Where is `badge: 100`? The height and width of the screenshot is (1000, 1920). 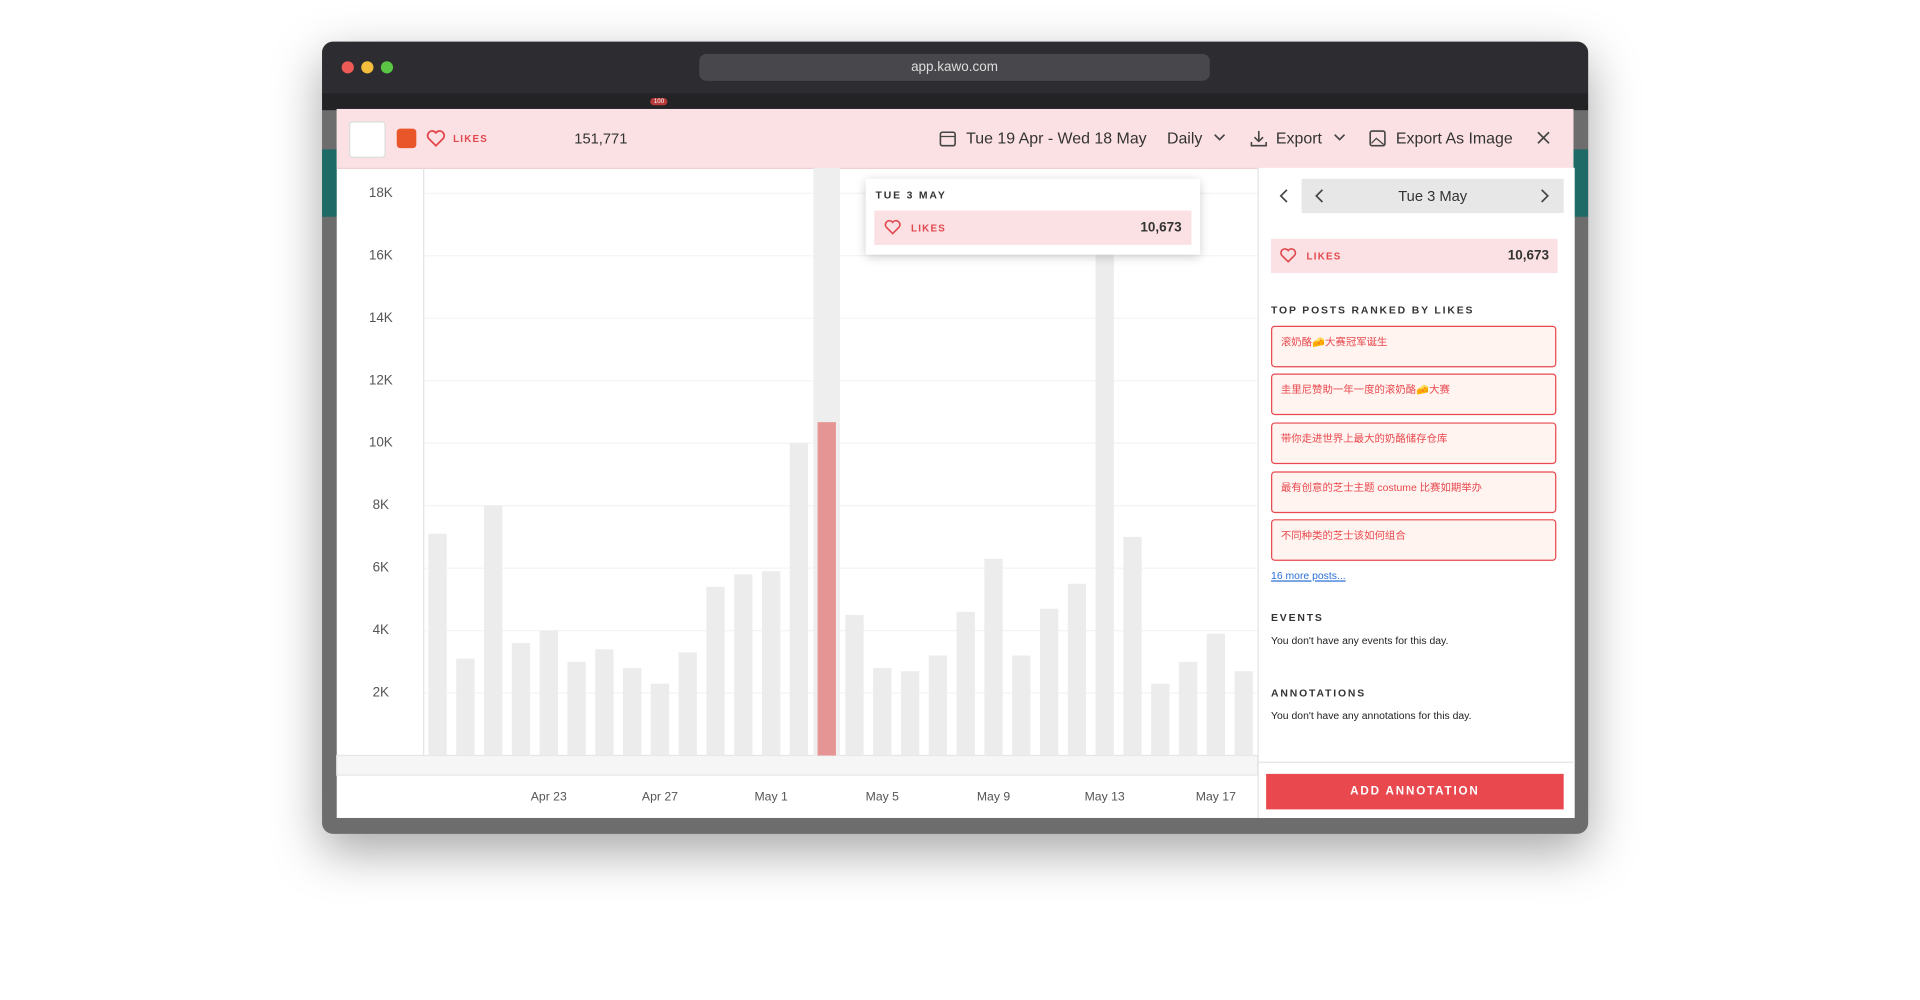
badge: 100 is located at coordinates (659, 101).